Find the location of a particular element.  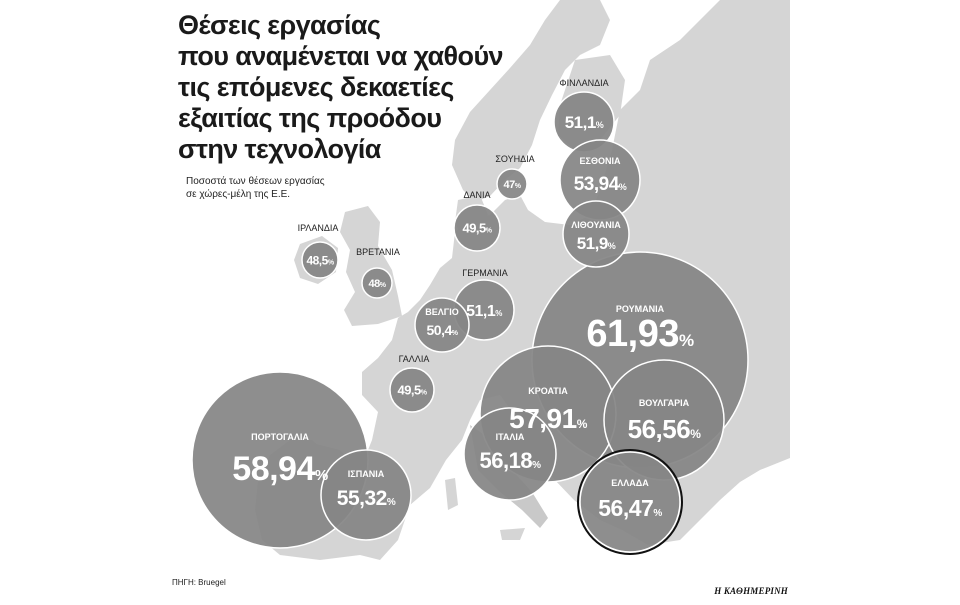

sicily is located at coordinates (512, 534).